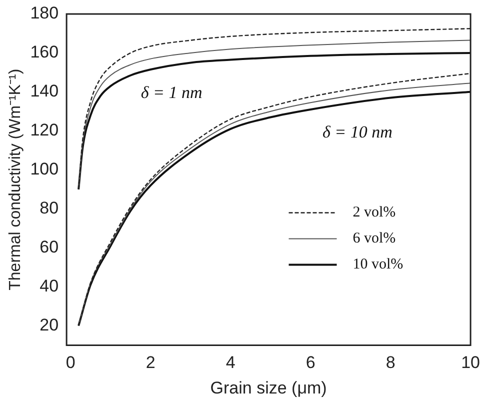 The height and width of the screenshot is (405, 483). I want to click on x-tick-label: 0, so click(71, 362).